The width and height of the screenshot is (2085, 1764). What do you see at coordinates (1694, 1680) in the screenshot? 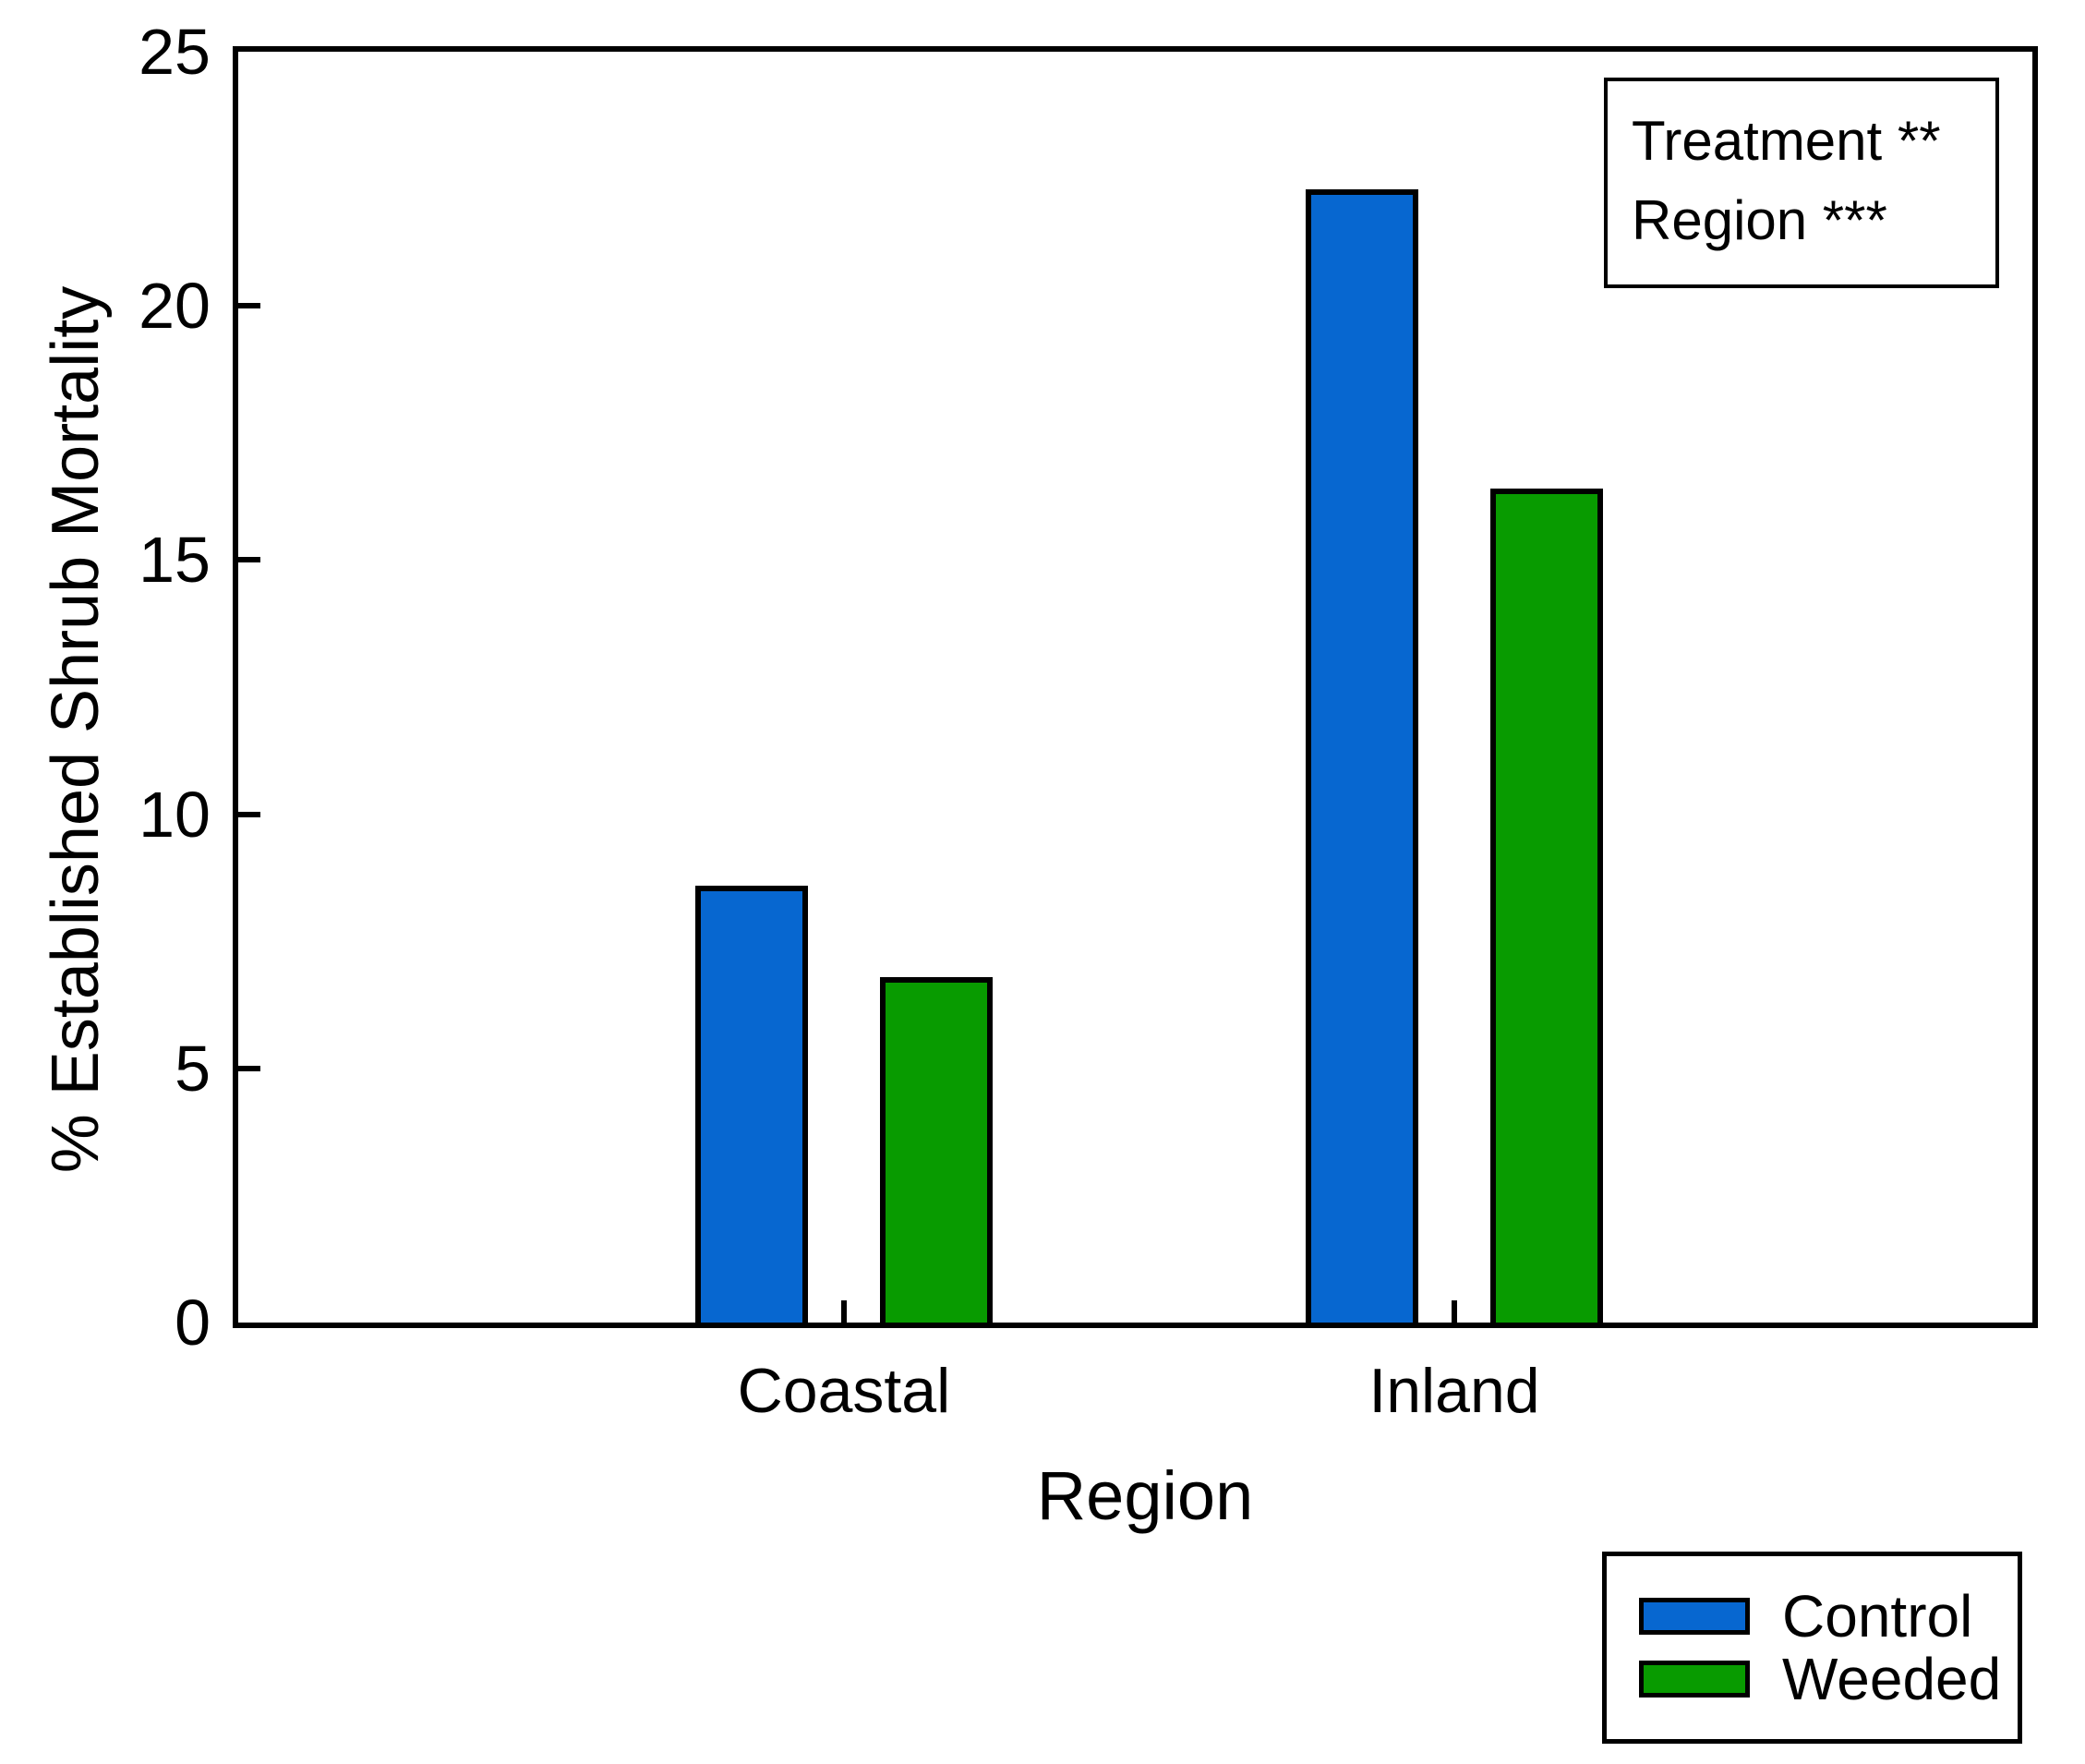
I see `legend-swatch-weeded` at bounding box center [1694, 1680].